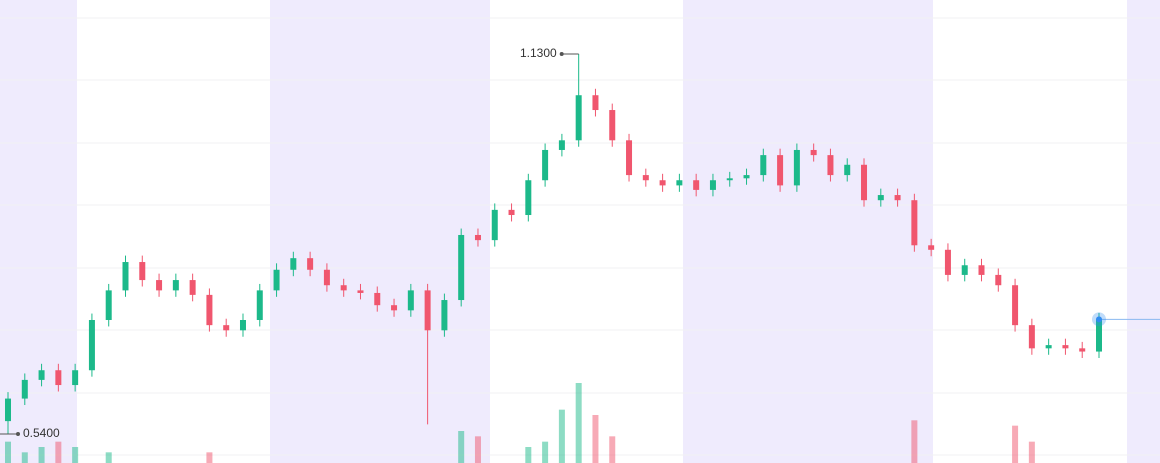  I want to click on annotation-label: 0.5400, so click(41, 433).